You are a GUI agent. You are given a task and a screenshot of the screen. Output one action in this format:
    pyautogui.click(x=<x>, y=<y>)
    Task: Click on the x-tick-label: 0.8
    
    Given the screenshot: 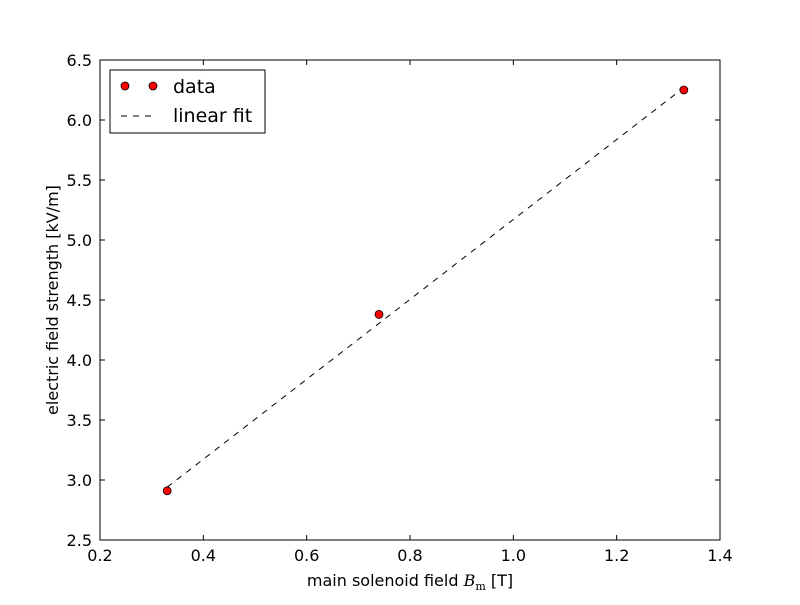 What is the action you would take?
    pyautogui.click(x=409, y=555)
    